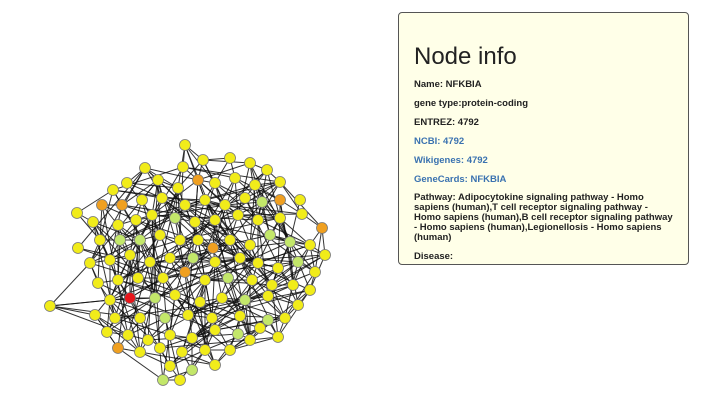 The height and width of the screenshot is (402, 704). Describe the element at coordinates (451, 160) in the screenshot. I see `wikigenes-link: Wikigenes: 4792` at that location.